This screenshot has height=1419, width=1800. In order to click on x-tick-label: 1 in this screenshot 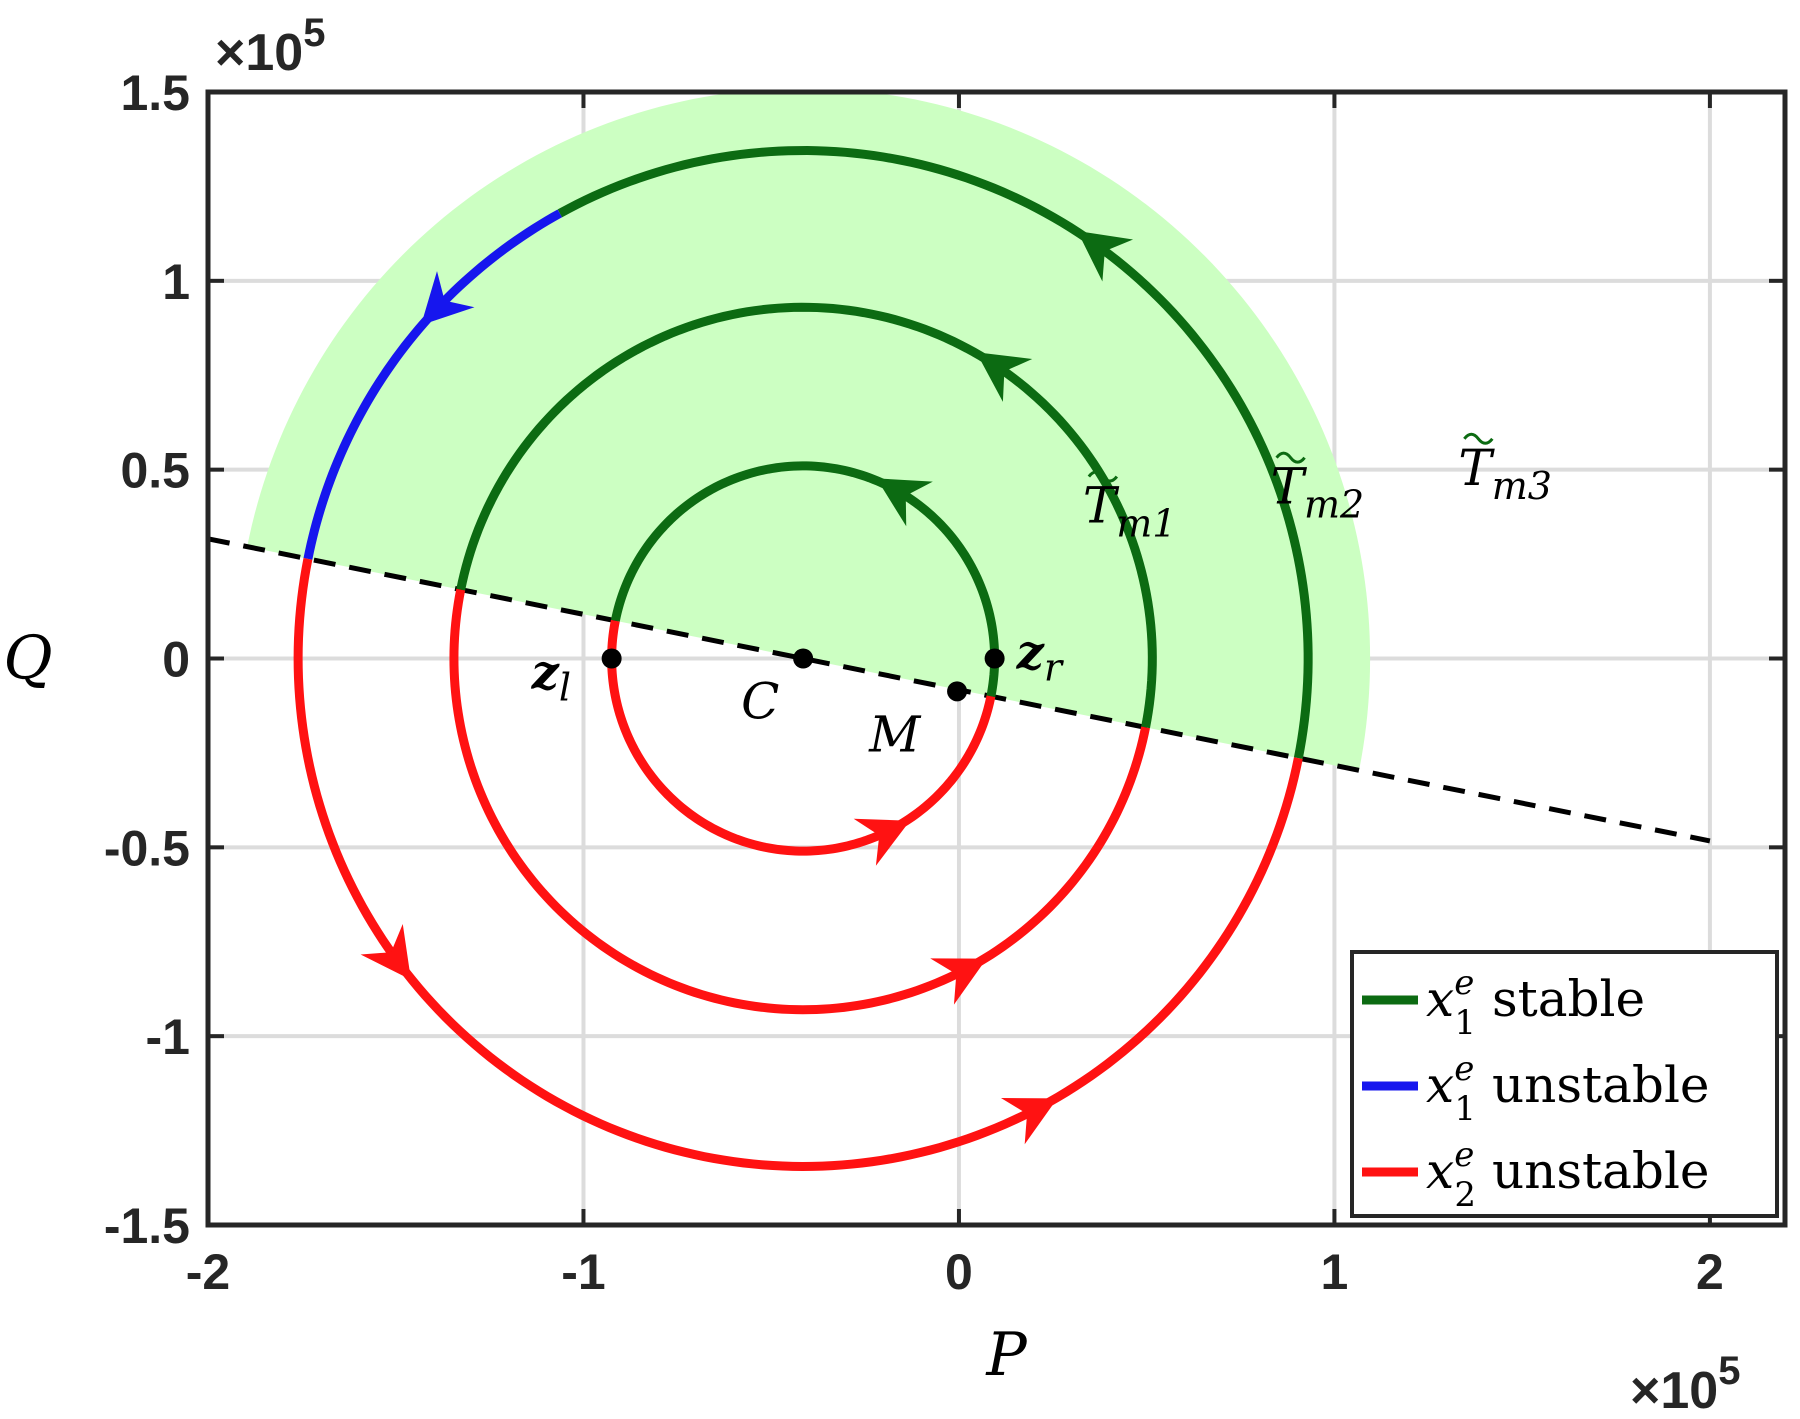, I will do `click(1335, 1272)`.